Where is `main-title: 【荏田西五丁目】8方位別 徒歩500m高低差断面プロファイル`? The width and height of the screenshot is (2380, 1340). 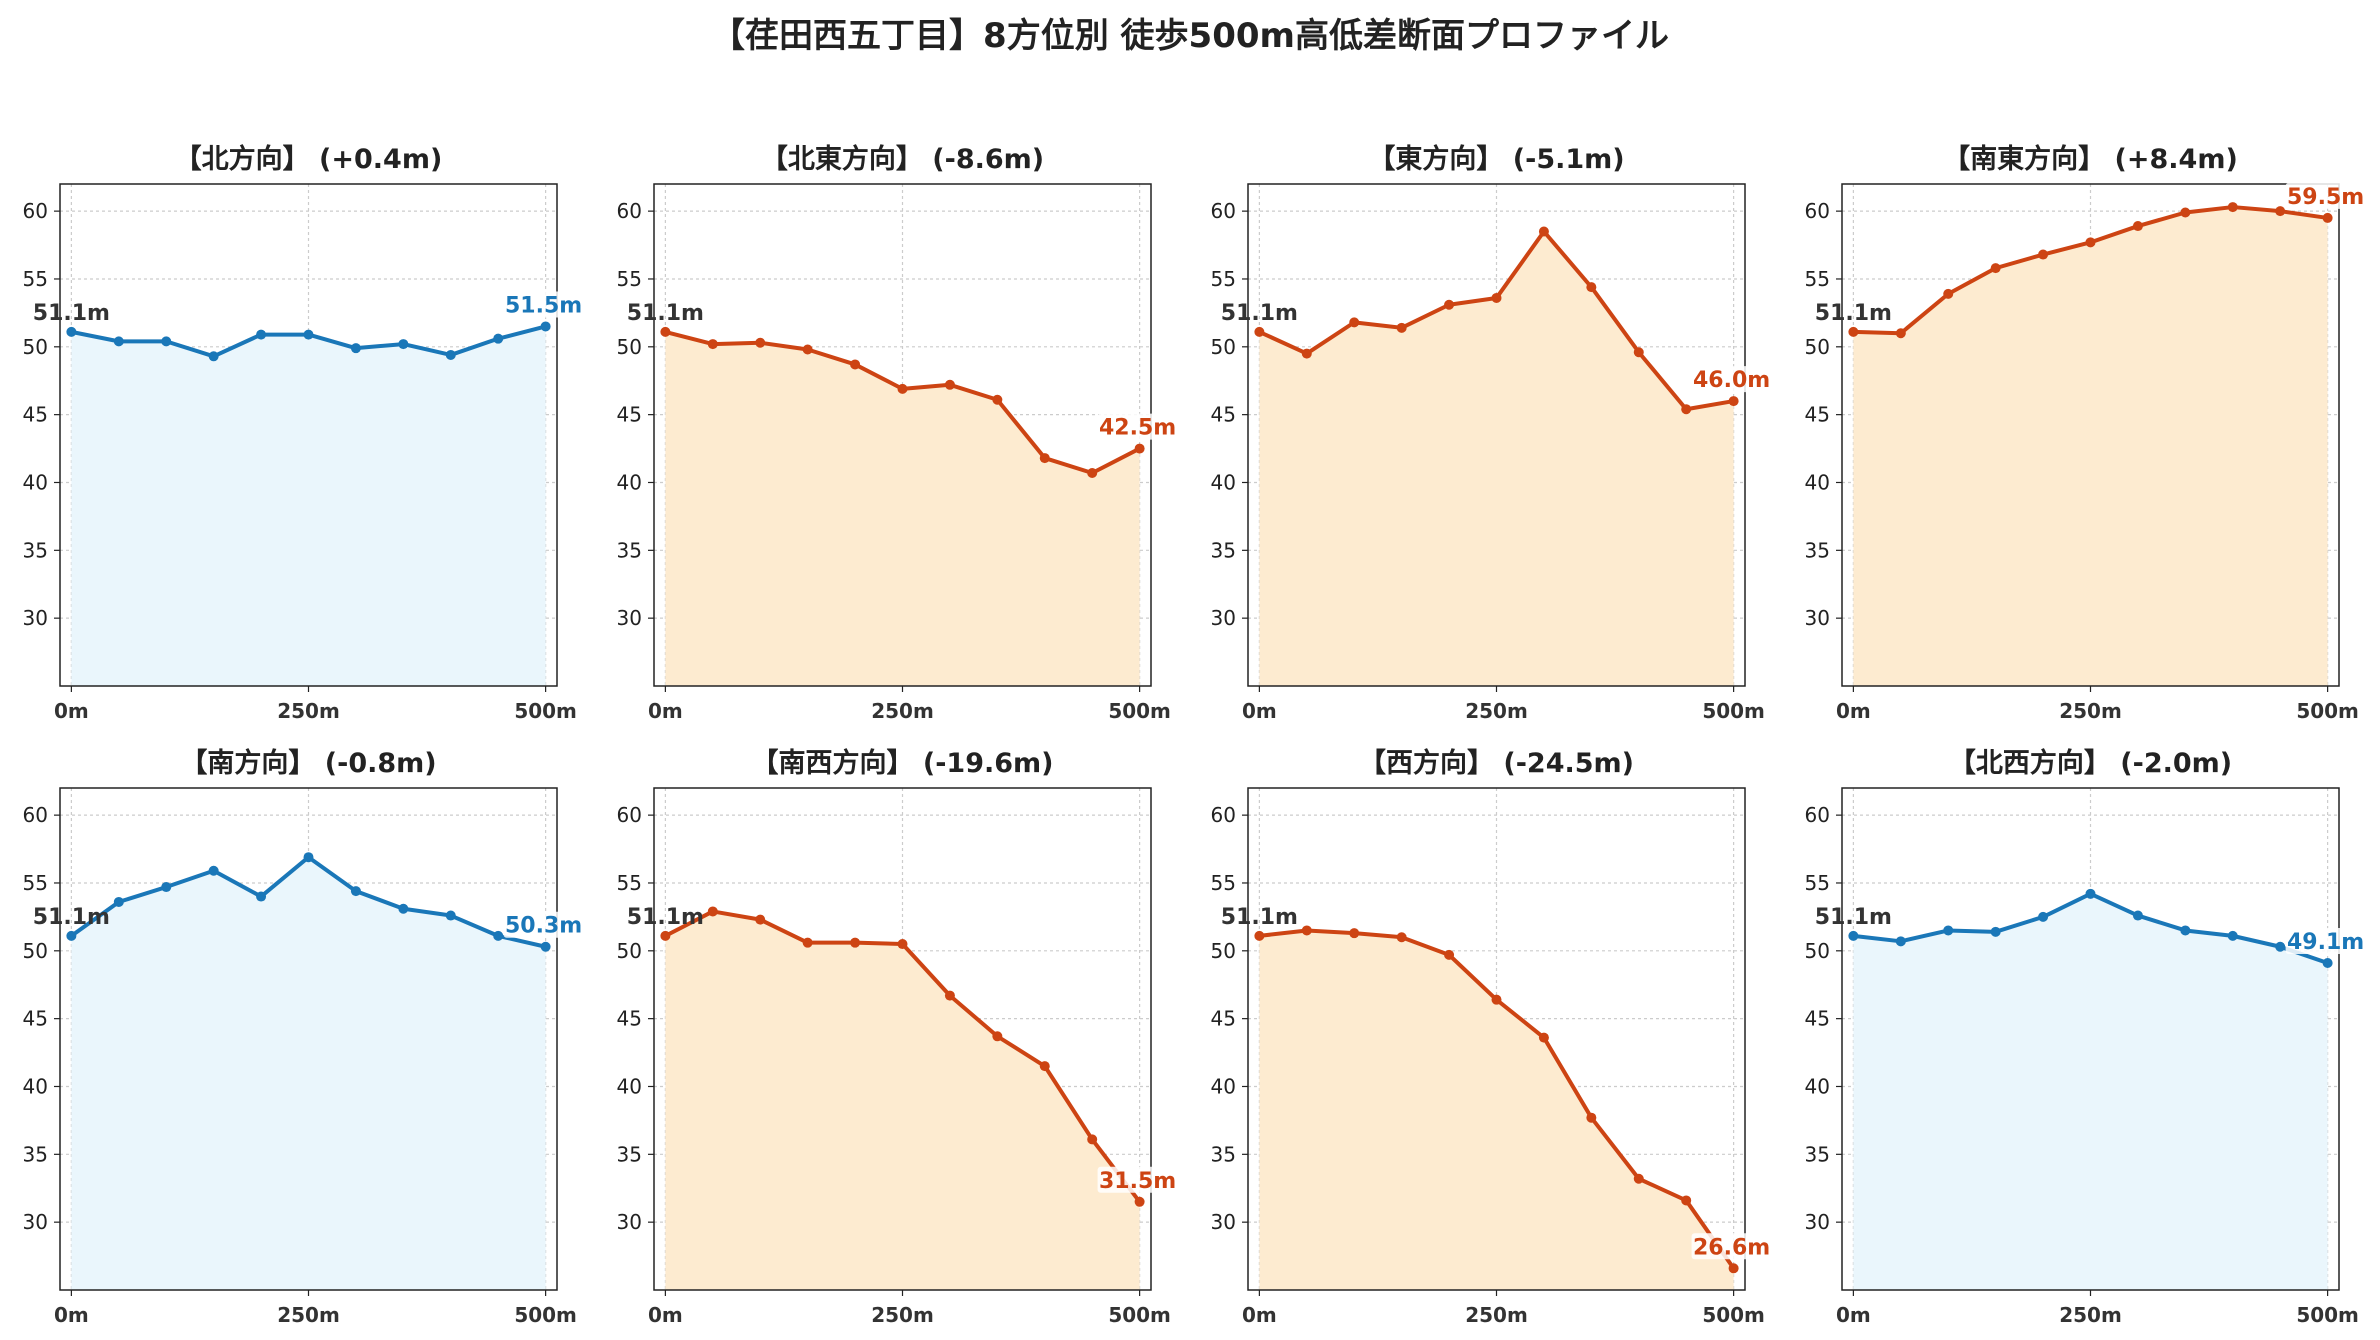 main-title: 【荏田西五丁目】8方位別 徒歩500m高低差断面プロファイル is located at coordinates (1190, 36).